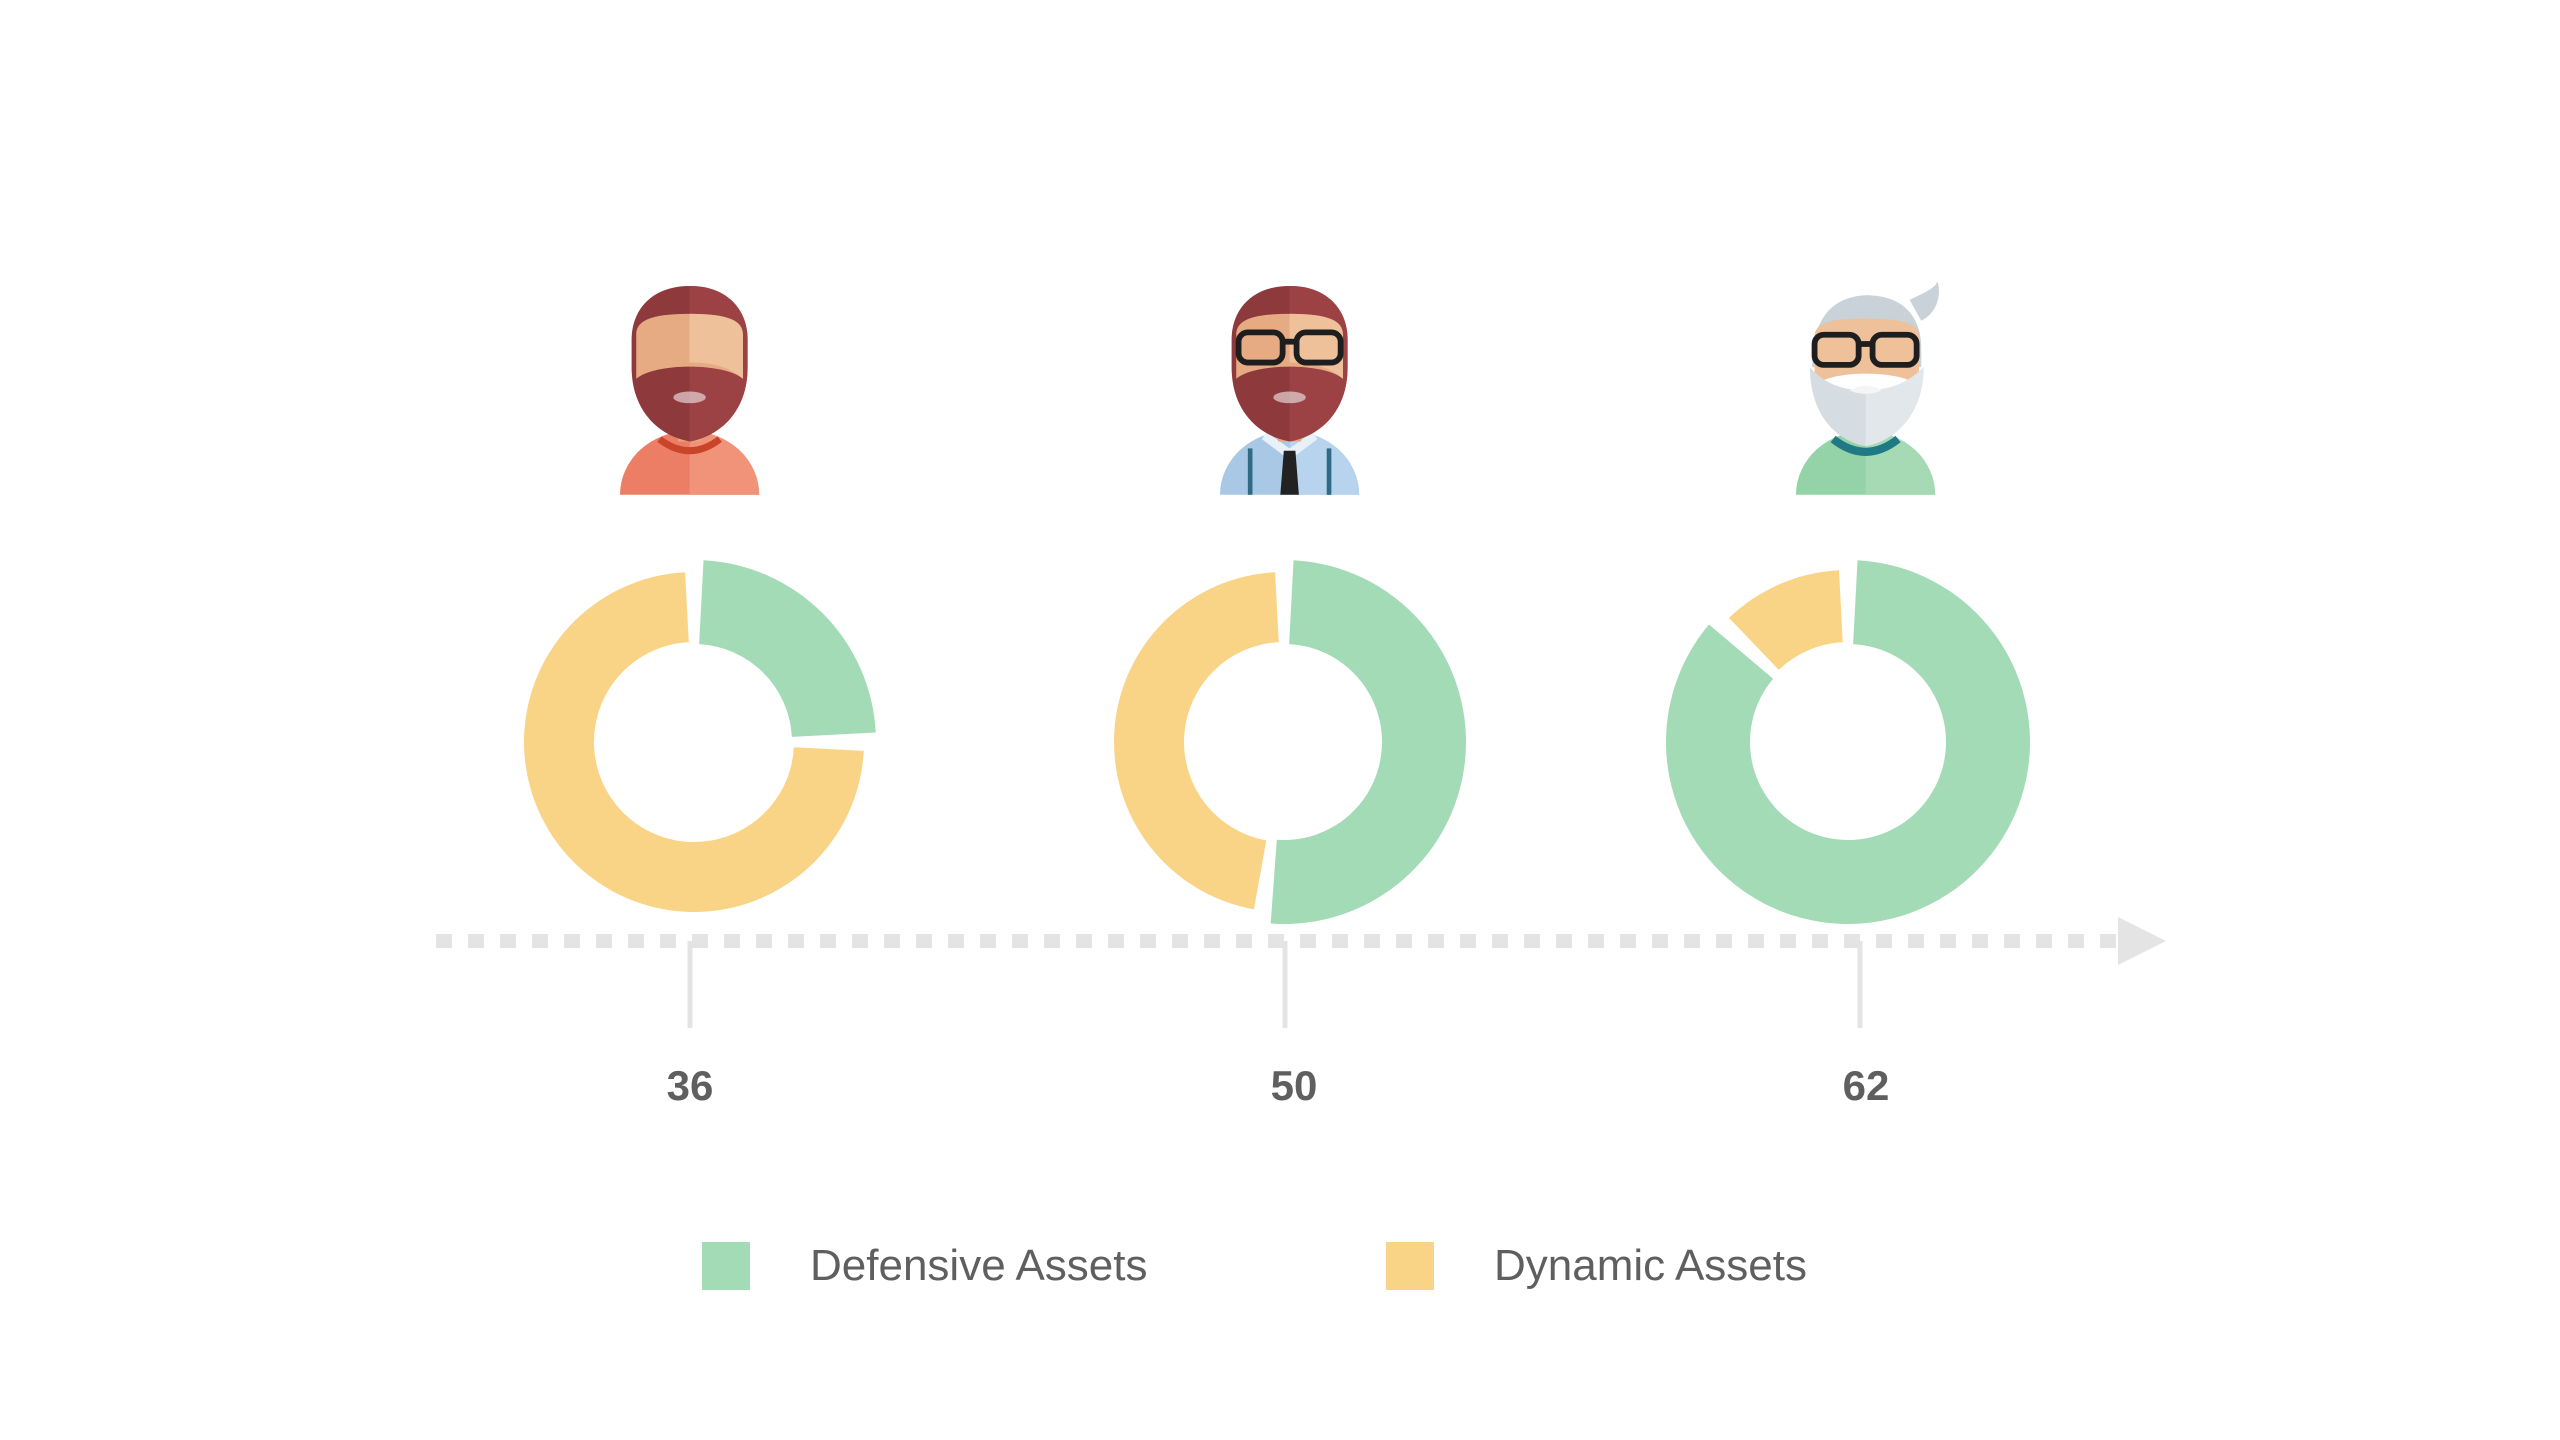  What do you see at coordinates (1410, 1266) in the screenshot?
I see `dynamic-swatch` at bounding box center [1410, 1266].